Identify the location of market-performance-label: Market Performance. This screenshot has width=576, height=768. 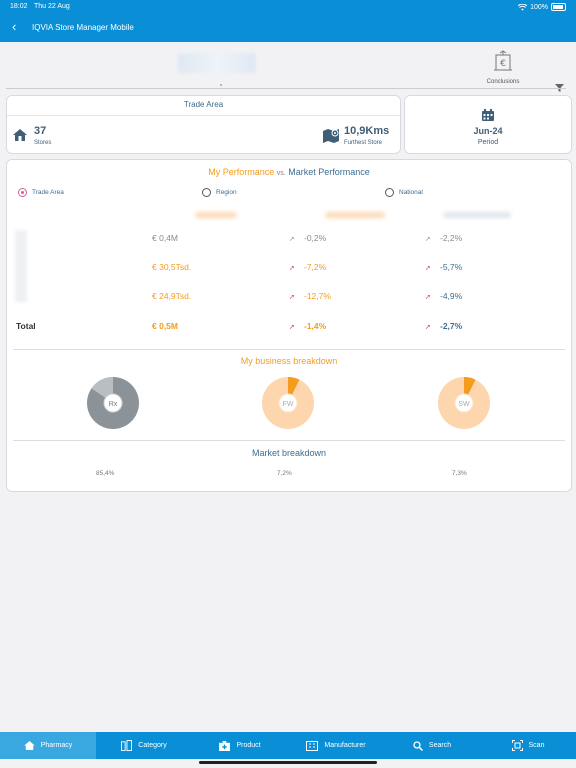
(329, 172).